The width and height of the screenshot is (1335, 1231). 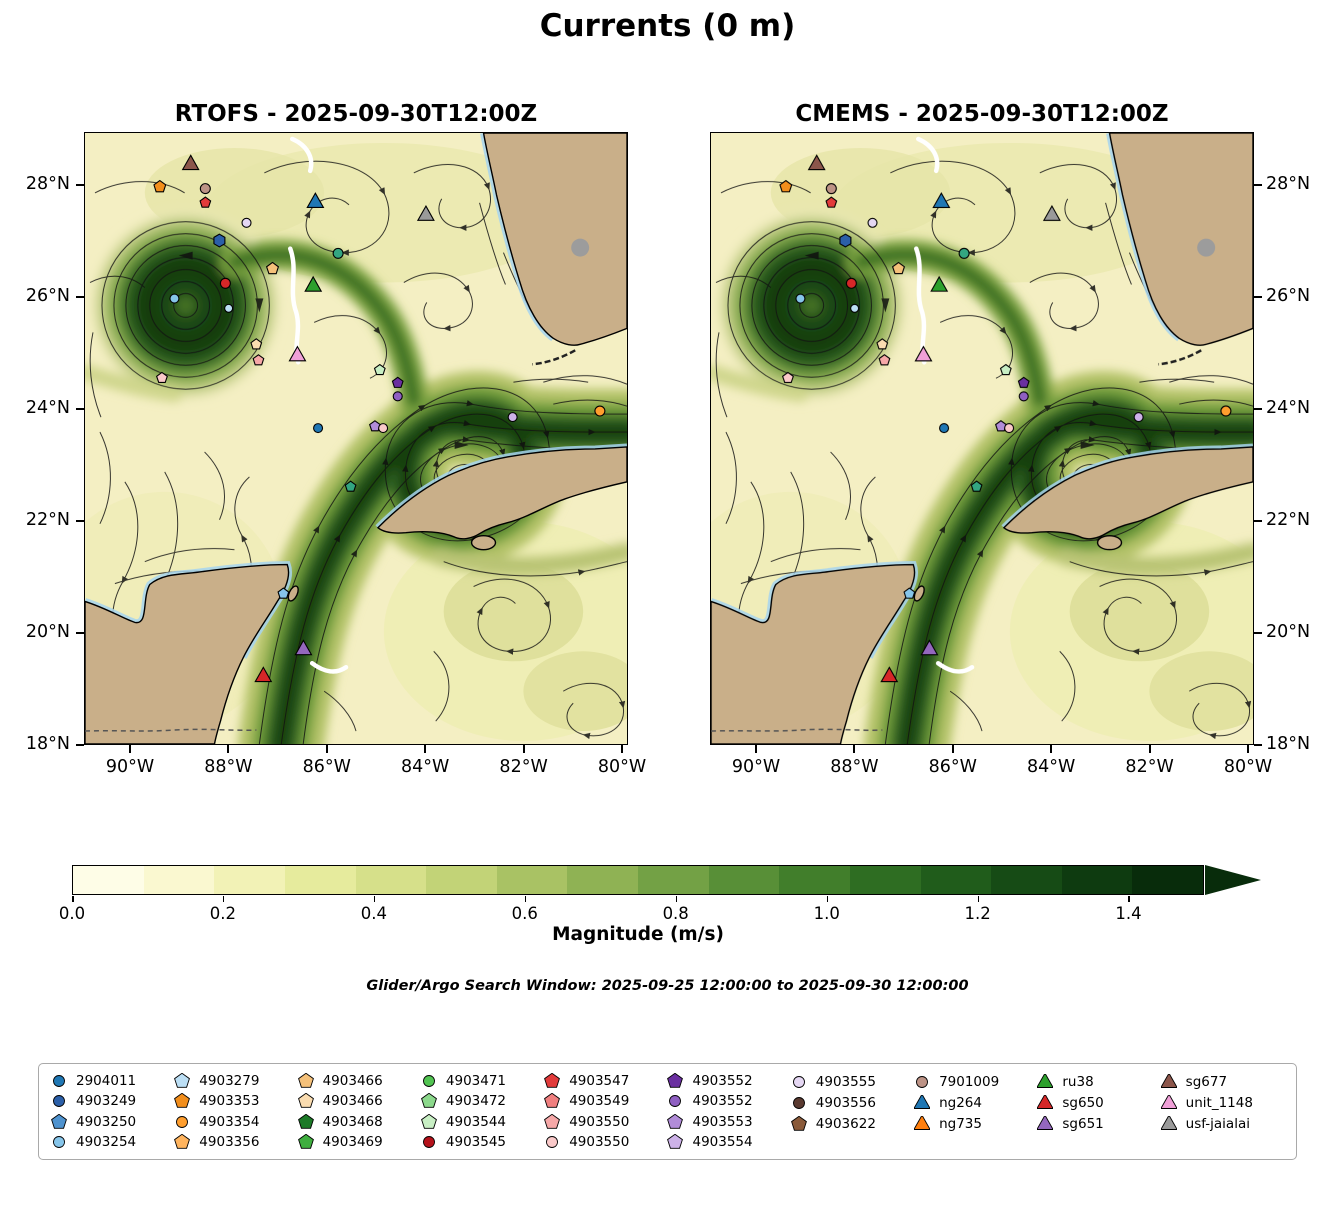 What do you see at coordinates (235, 1122) in the screenshot?
I see `legend-item: 4903354` at bounding box center [235, 1122].